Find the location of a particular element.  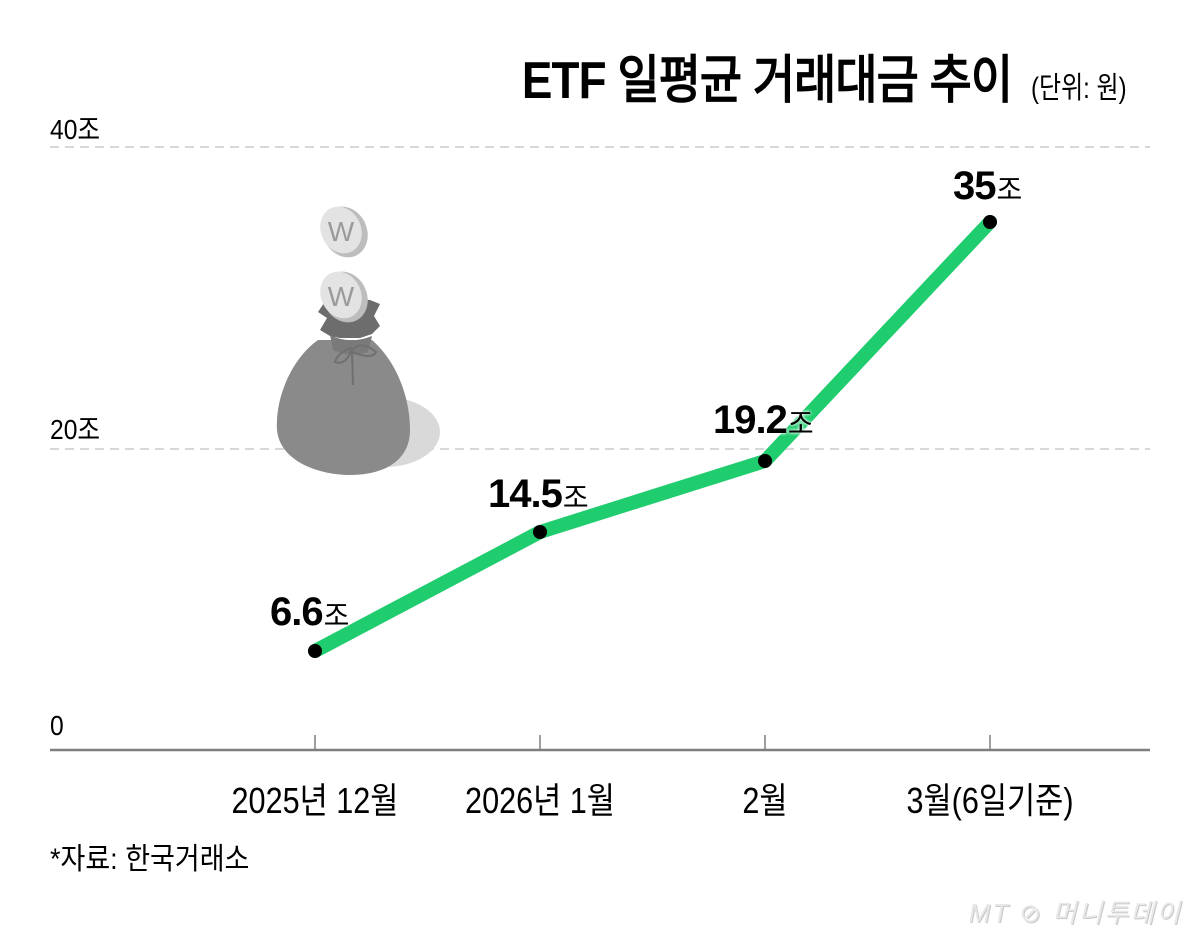

x-tick-label: 2월 is located at coordinates (765, 800).